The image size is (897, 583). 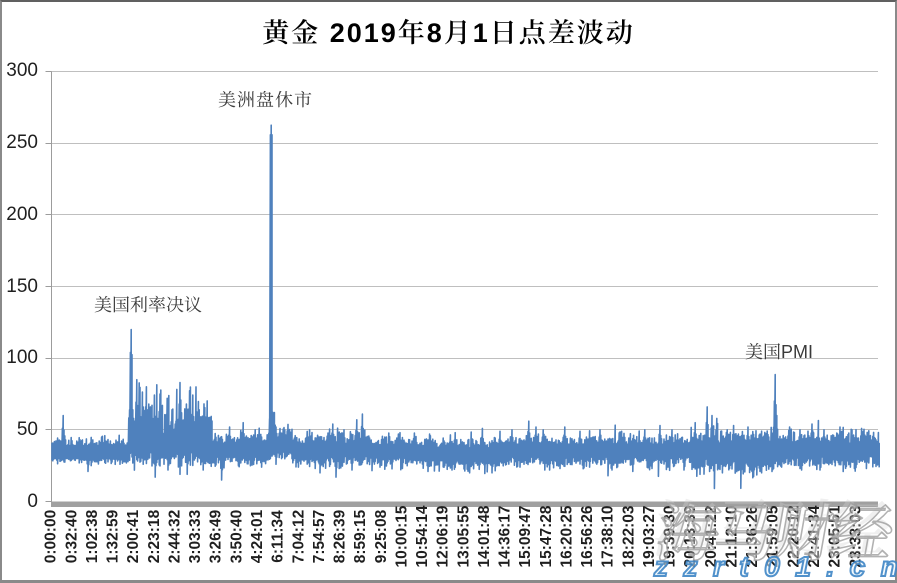 I want to click on svg-text: 2:00:41, so click(x=133, y=536).